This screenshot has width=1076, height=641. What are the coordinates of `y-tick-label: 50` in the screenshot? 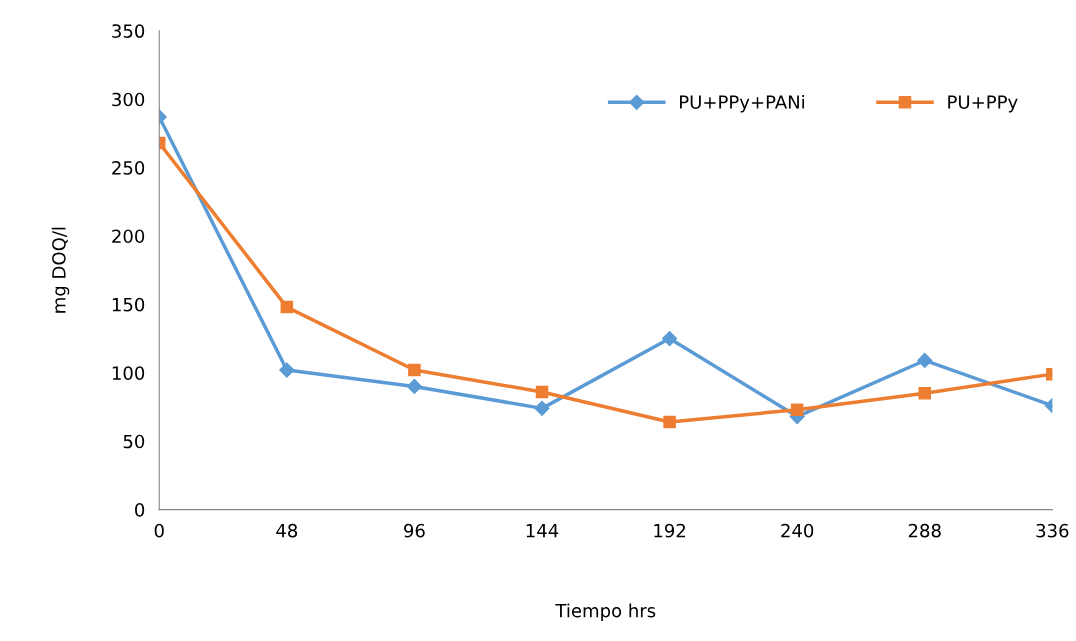 It's located at (134, 441).